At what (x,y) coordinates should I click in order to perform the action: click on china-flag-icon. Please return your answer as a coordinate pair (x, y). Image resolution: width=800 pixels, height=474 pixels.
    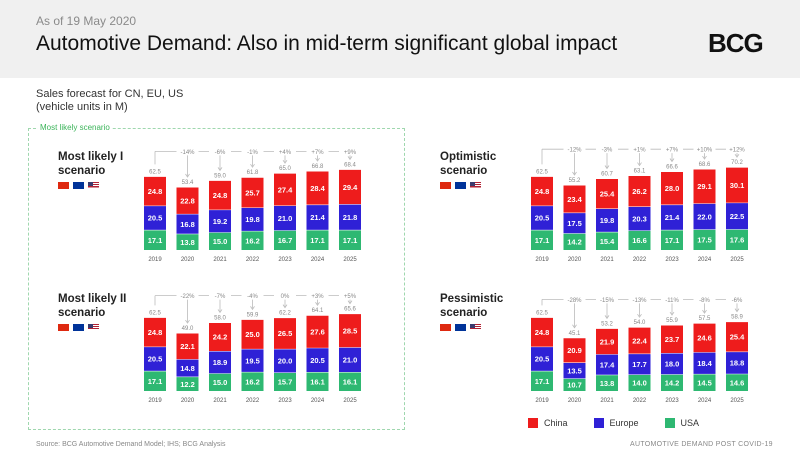
    Looking at the image, I should click on (63, 327).